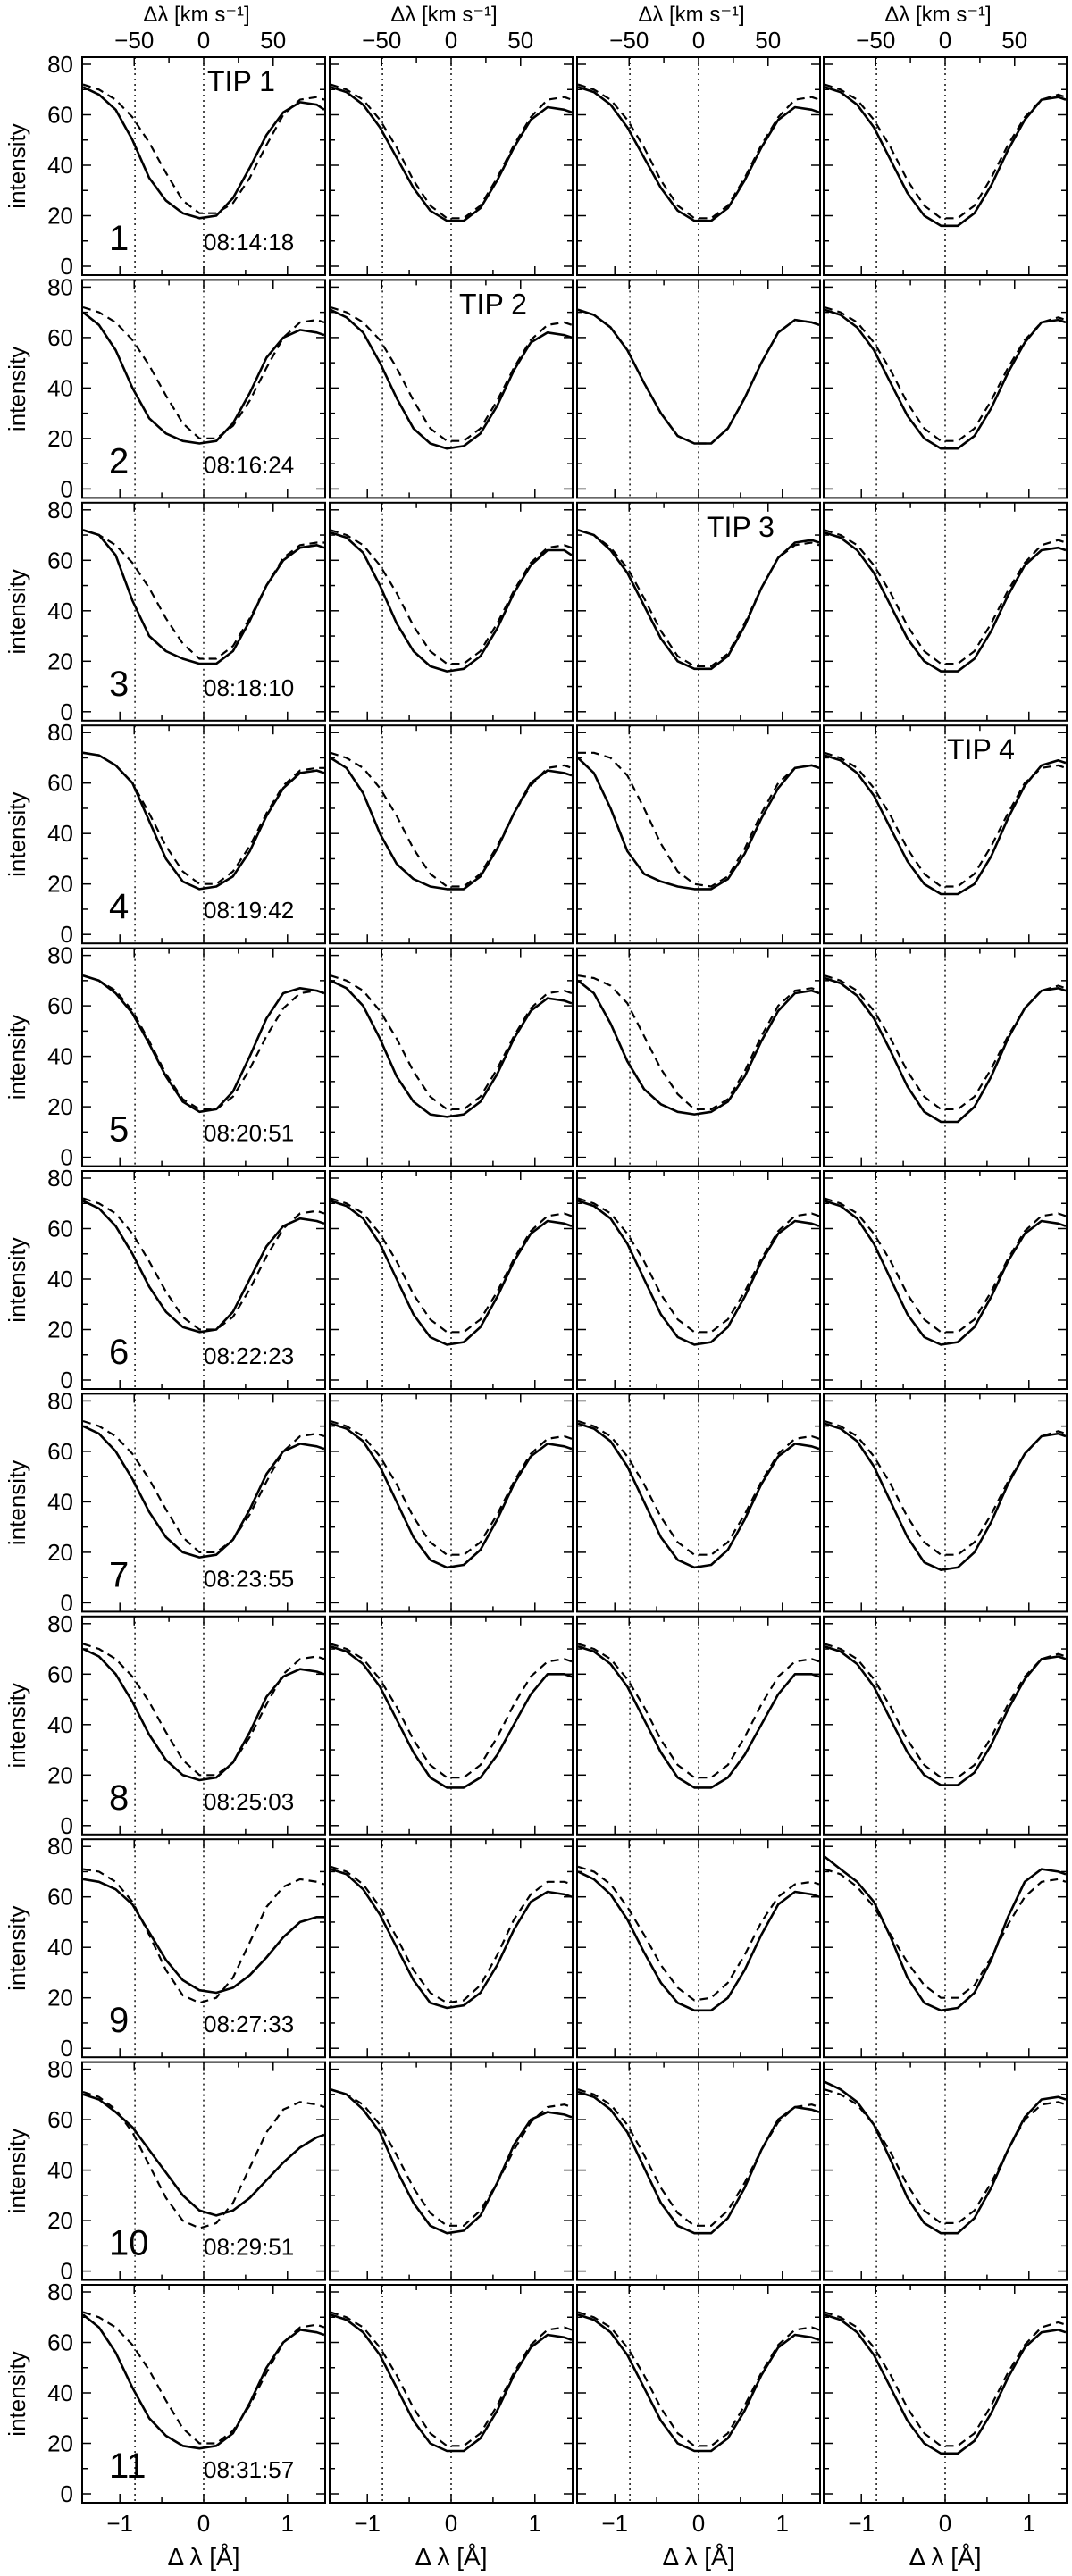  Describe the element at coordinates (1029, 2524) in the screenshot. I see `x-tick-label: 1` at that location.